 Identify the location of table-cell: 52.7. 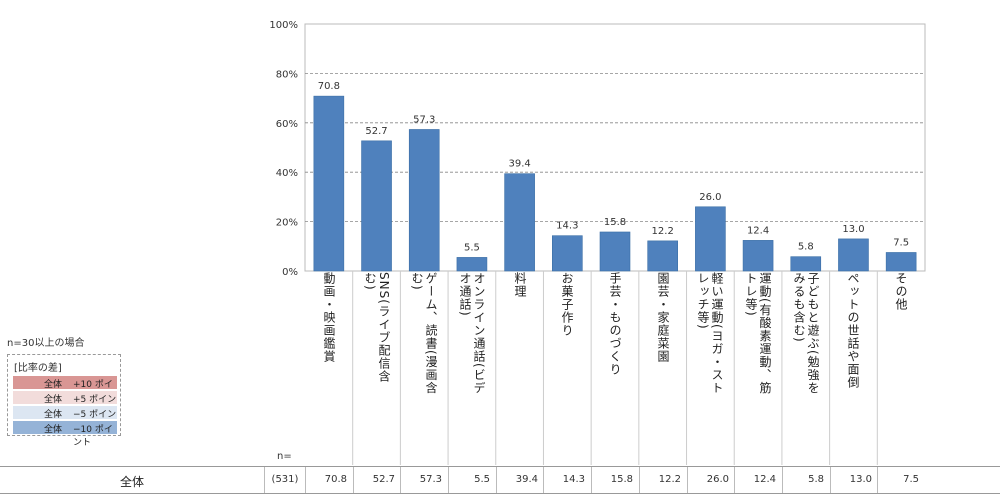
(383, 479).